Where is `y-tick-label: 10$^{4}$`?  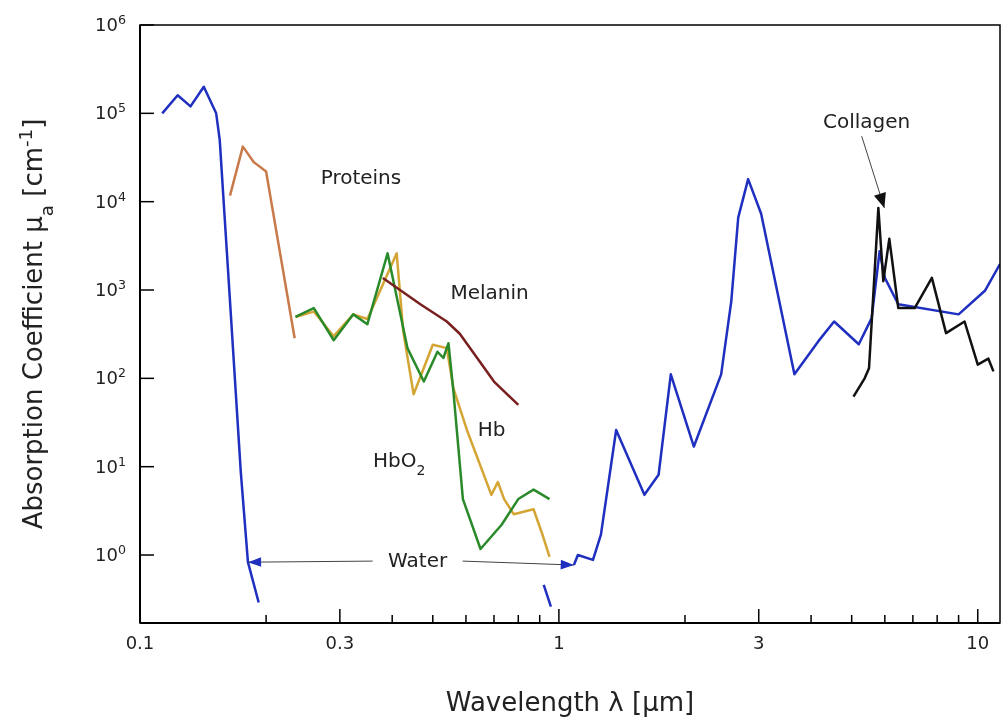 y-tick-label: 10$^{4}$ is located at coordinates (110, 200).